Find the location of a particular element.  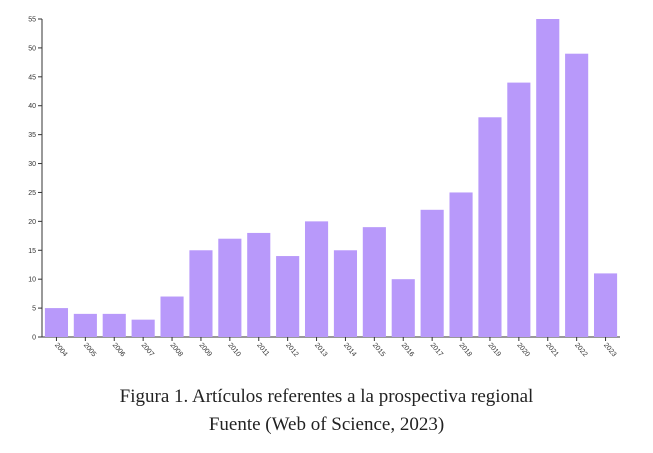

x-tick-label: 2011 is located at coordinates (262, 350).